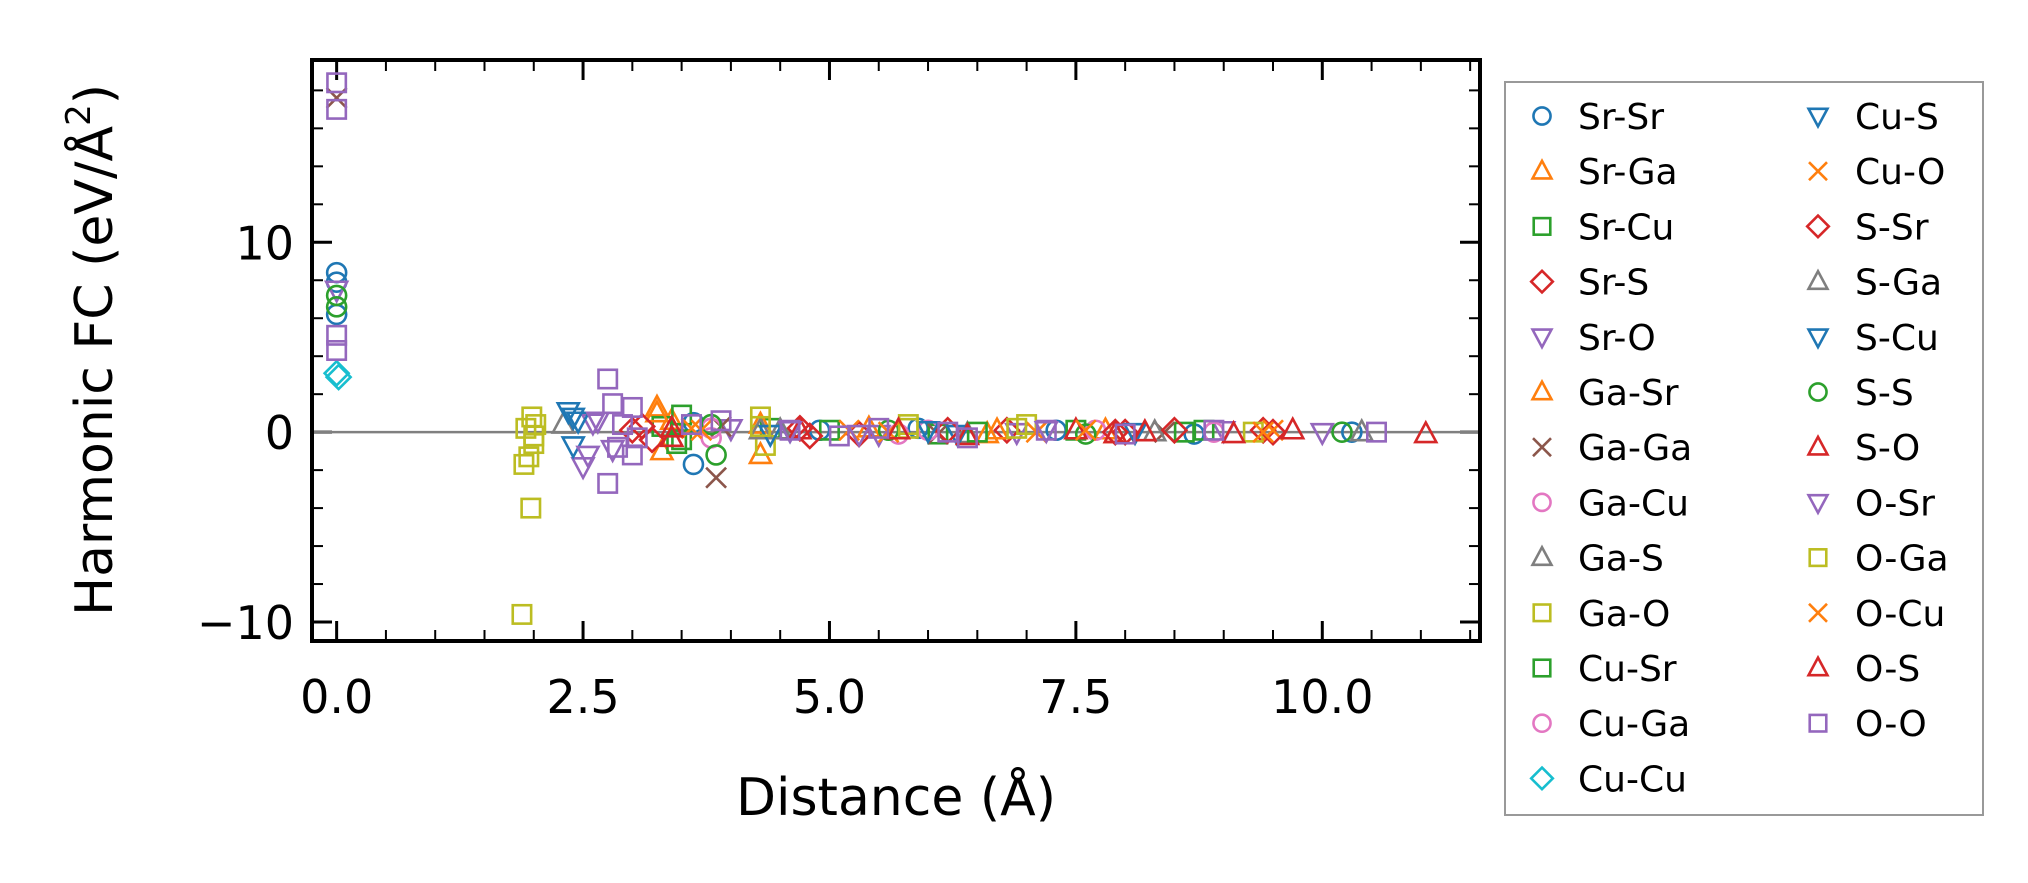 The width and height of the screenshot is (2028, 883). I want to click on legend-entry: S-Ga, so click(1874, 283).